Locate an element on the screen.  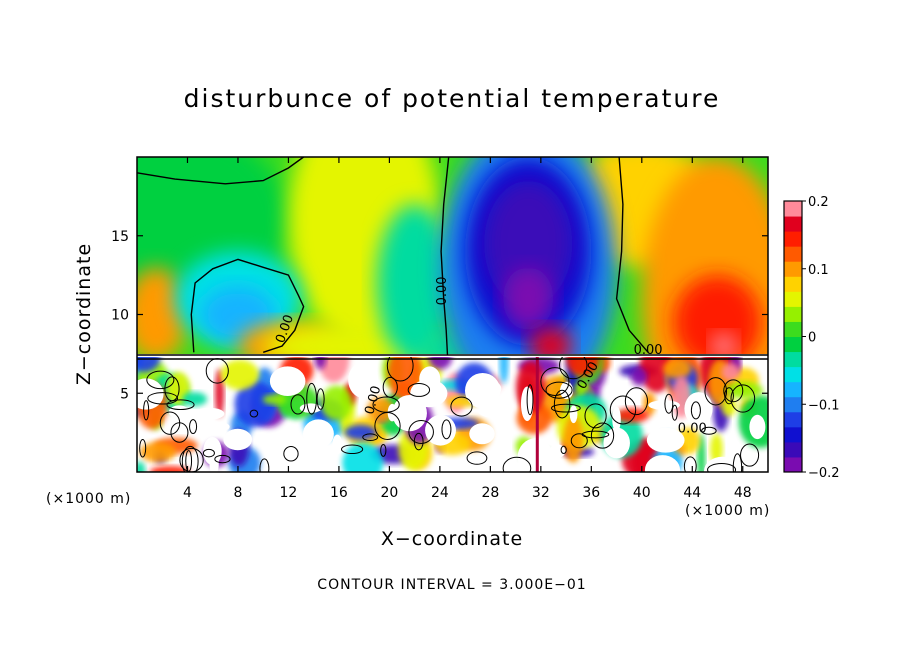
x-unit-label-right: (×1000 m) is located at coordinates (728, 511).